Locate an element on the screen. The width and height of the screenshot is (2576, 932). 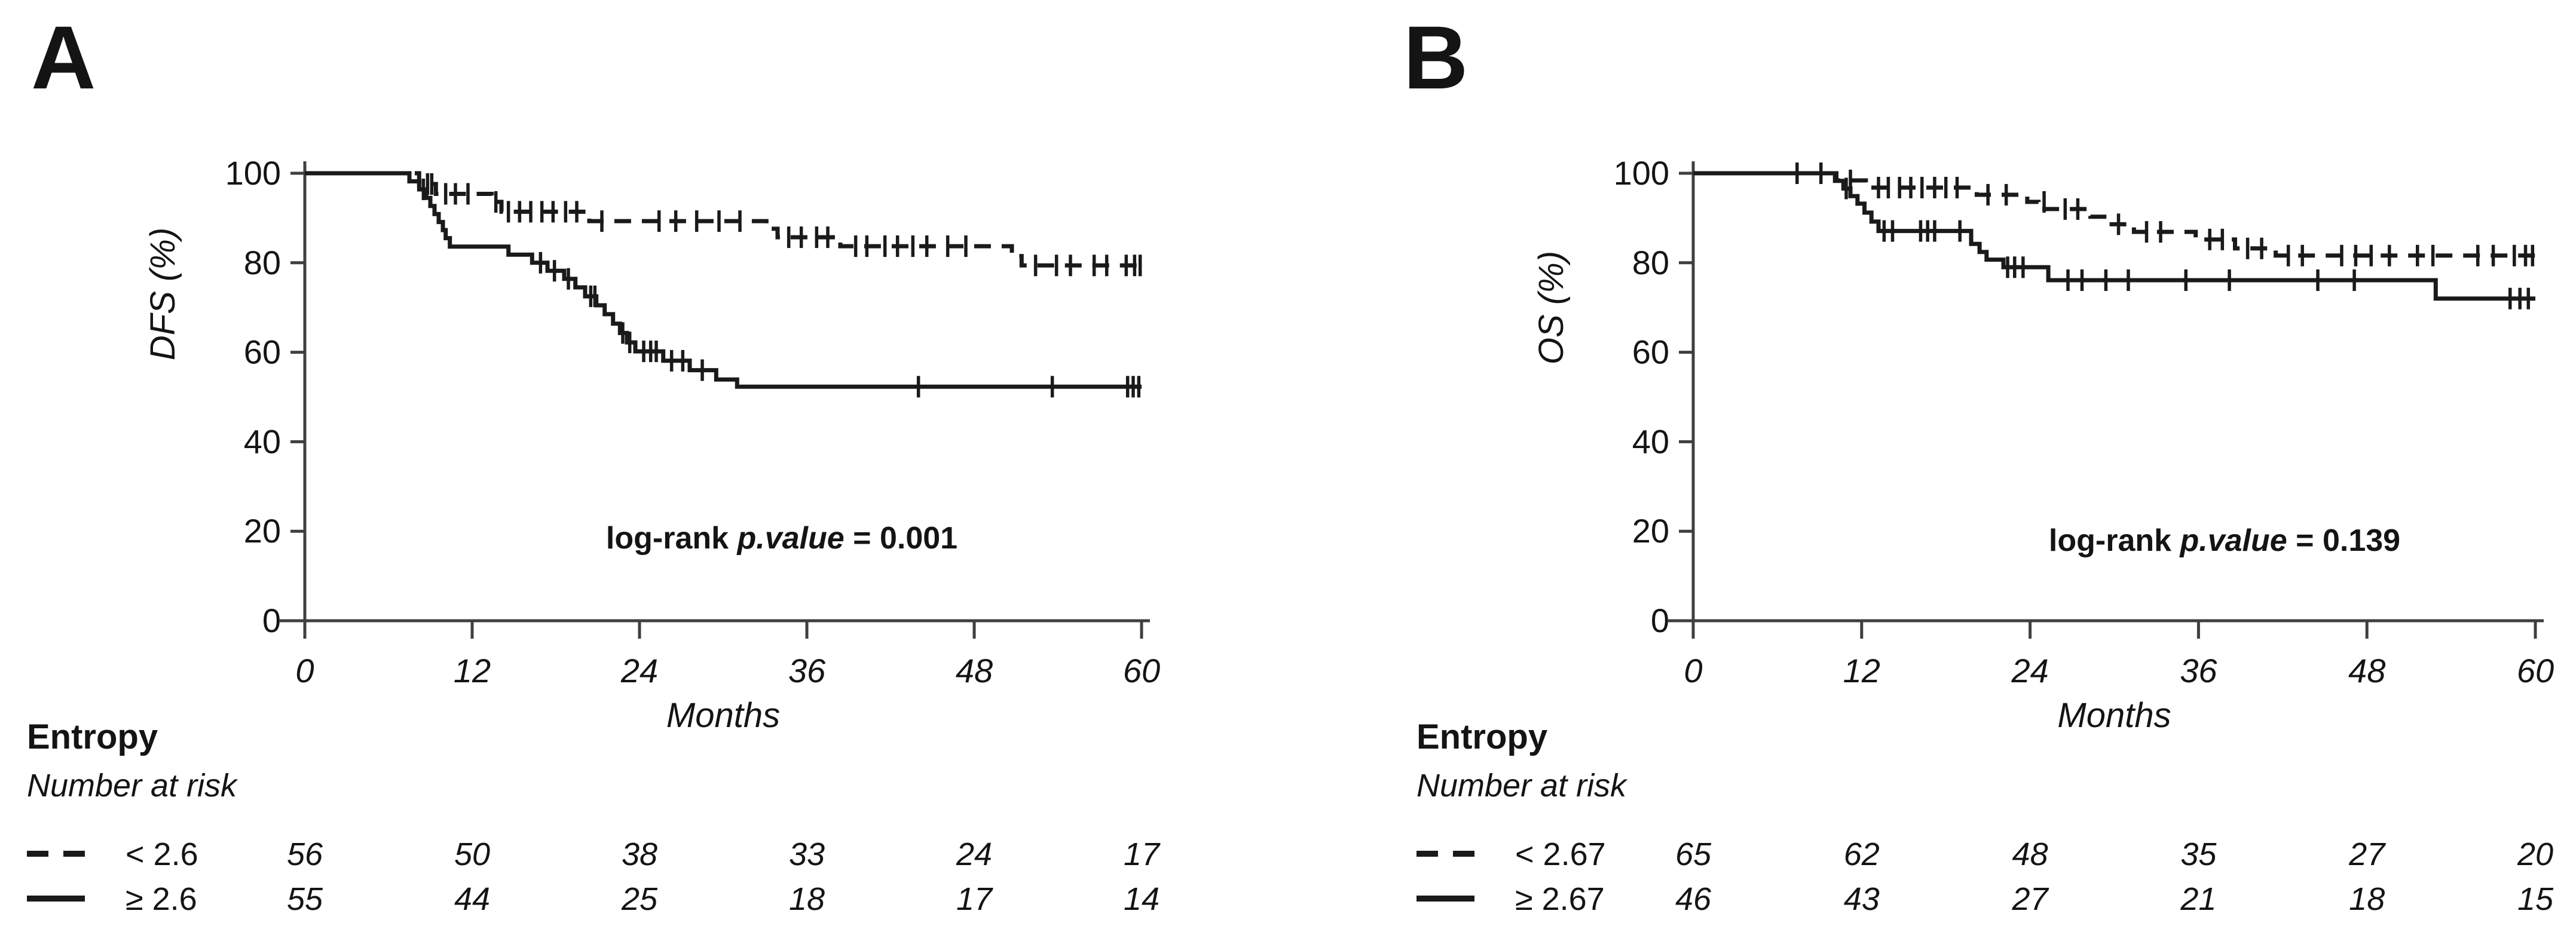
risk-count: 65 is located at coordinates (1693, 854).